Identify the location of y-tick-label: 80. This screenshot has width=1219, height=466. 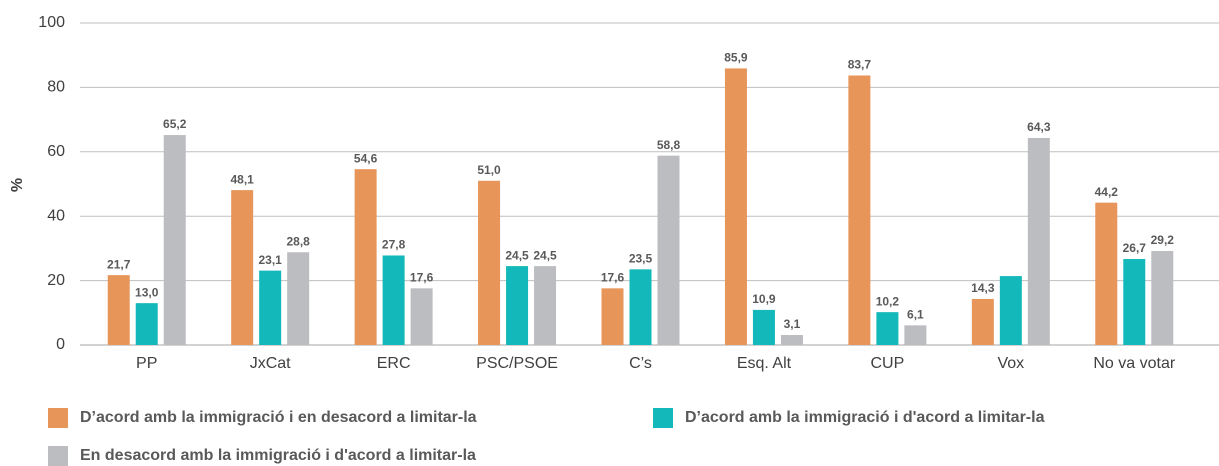
(56, 87).